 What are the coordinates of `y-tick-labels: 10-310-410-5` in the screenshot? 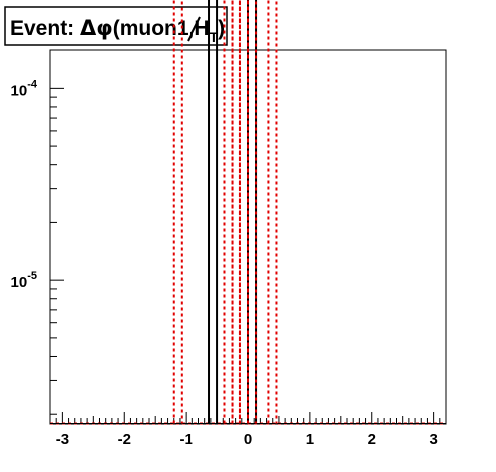 It's located at (24, 184).